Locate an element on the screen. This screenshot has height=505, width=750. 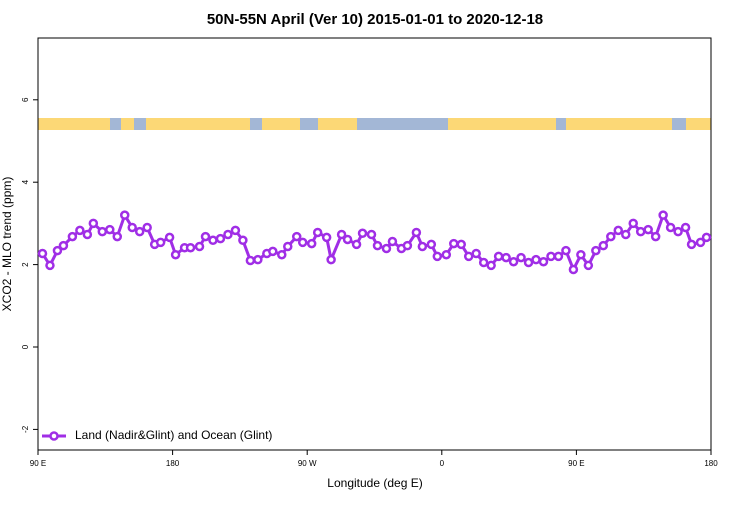
y-tick-label: 2 is located at coordinates (25, 264).